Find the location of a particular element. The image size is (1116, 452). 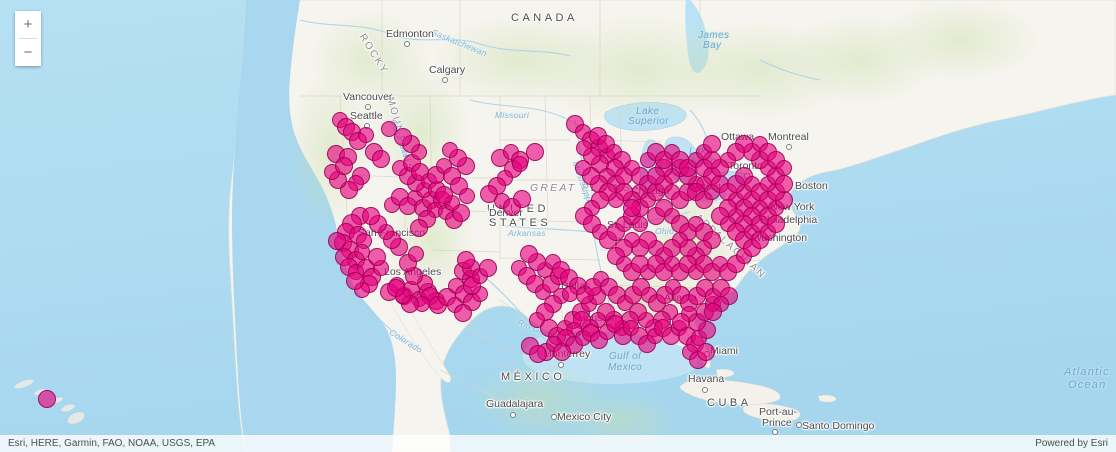

zoom-control: + − is located at coordinates (28, 38).